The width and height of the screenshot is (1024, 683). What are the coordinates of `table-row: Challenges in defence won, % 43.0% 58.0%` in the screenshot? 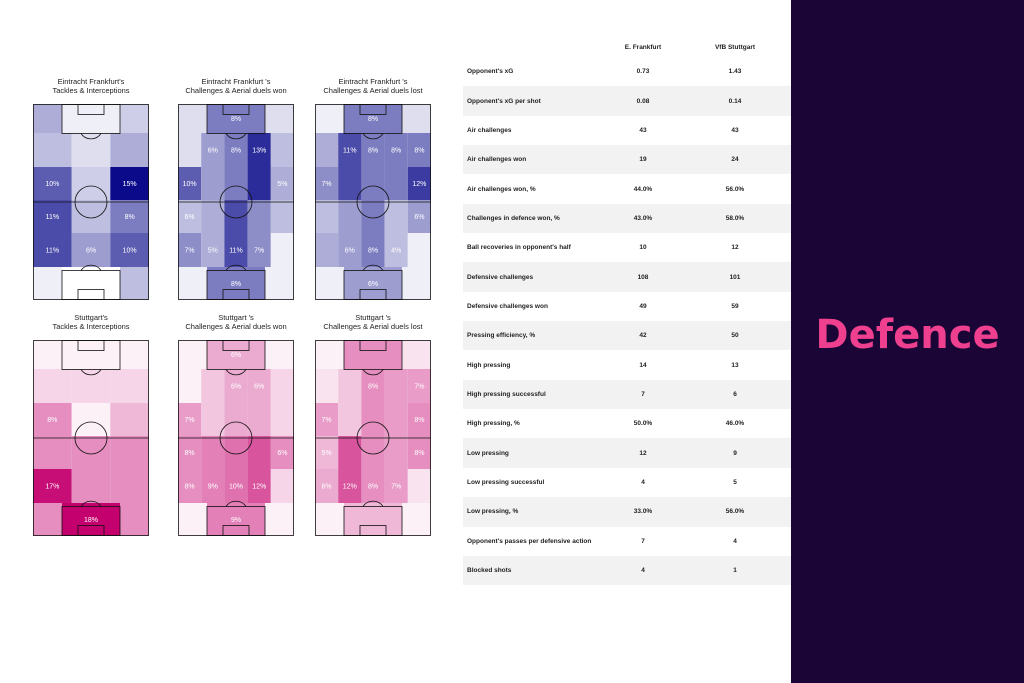 It's located at (627, 218).